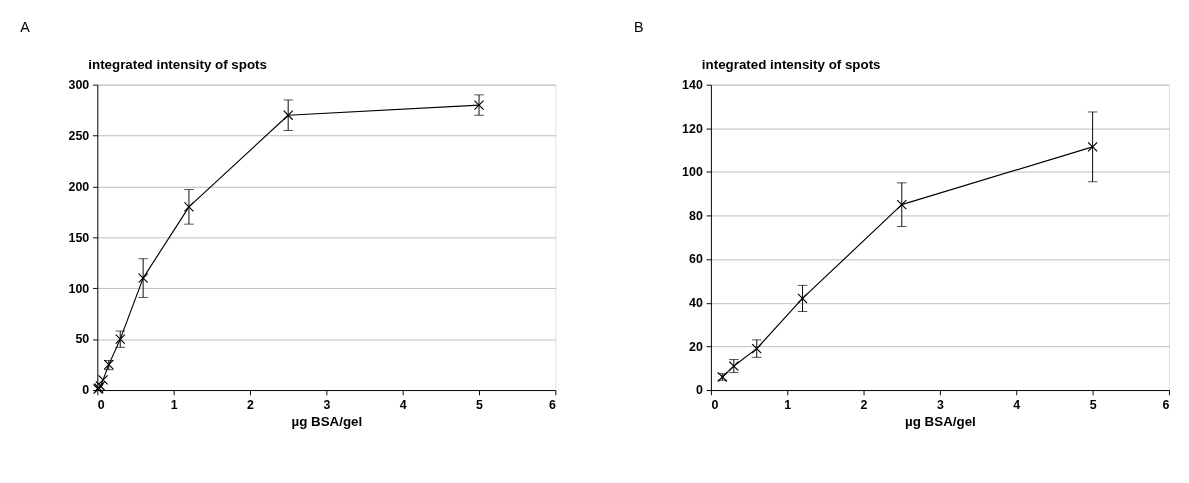  Describe the element at coordinates (696, 303) in the screenshot. I see `y-tick-label: 40` at that location.